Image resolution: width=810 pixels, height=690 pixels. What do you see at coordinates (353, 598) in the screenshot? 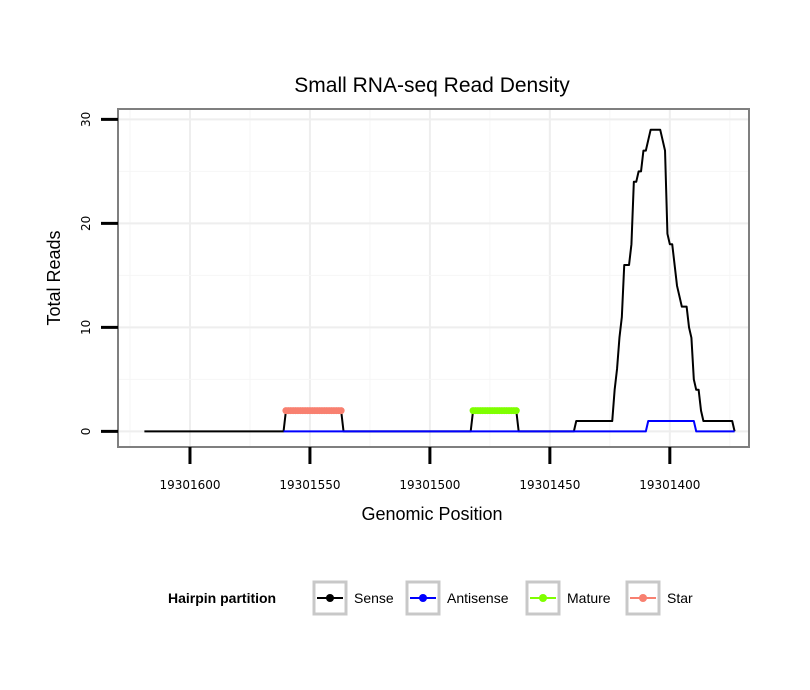
I see `legend-item-sense: Sense` at bounding box center [353, 598].